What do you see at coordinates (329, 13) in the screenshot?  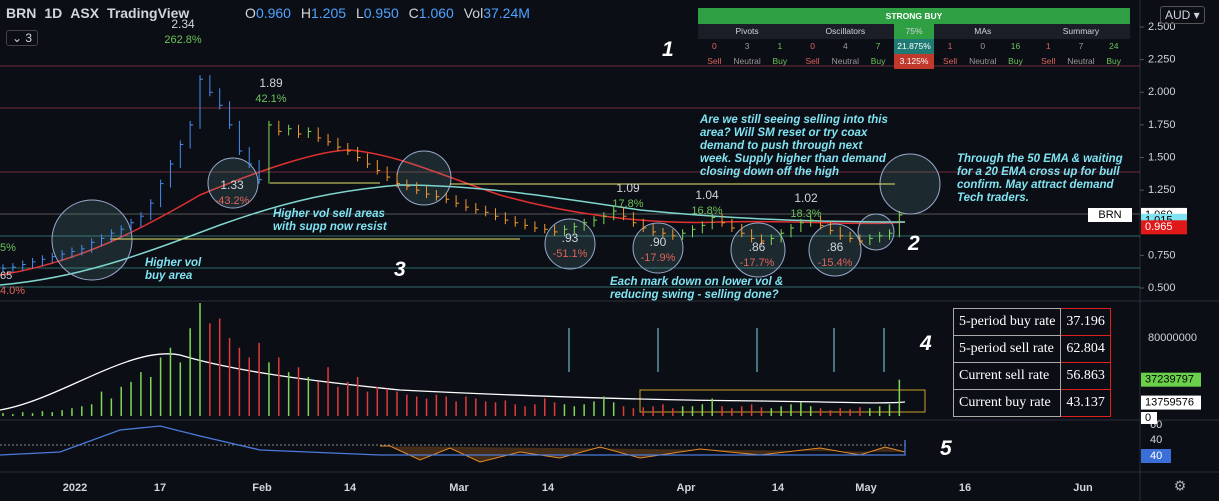 I see `ohlc-value: 1.205` at bounding box center [329, 13].